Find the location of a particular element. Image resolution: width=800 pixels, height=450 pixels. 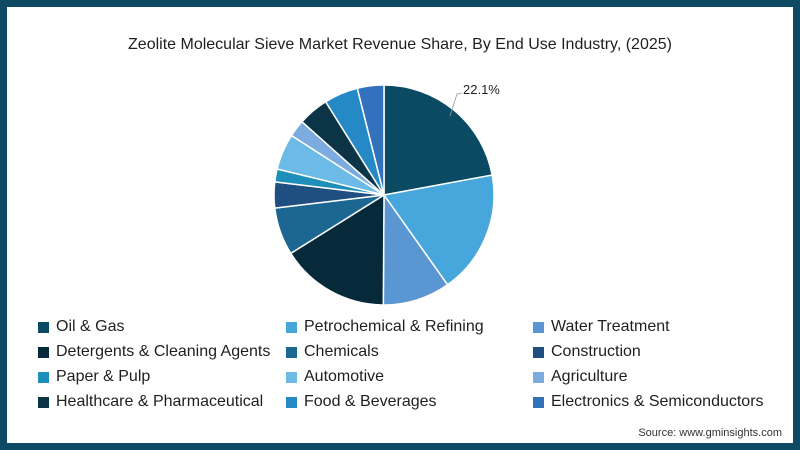

legend-item: Petrochemical & Refining is located at coordinates (385, 327).